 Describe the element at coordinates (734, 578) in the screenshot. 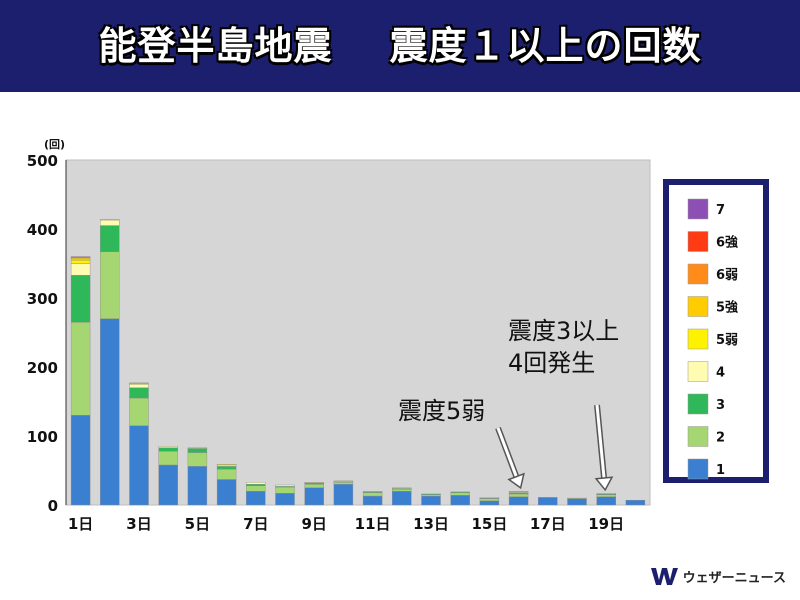

I see `logo-text: ウェザーニュース` at that location.